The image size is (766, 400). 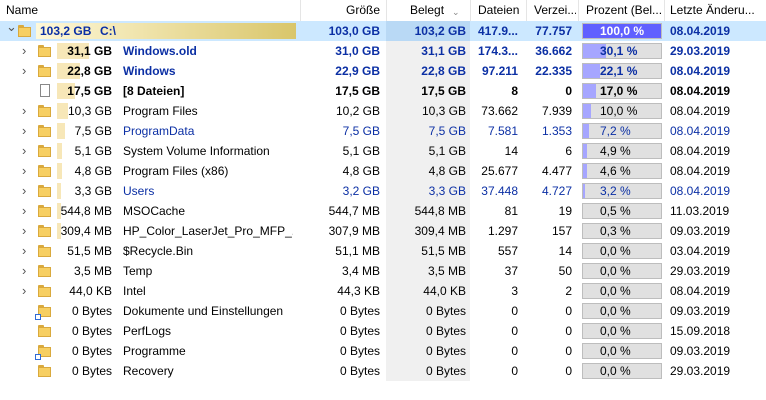 What do you see at coordinates (22, 10) in the screenshot?
I see `column-header-name: Name` at bounding box center [22, 10].